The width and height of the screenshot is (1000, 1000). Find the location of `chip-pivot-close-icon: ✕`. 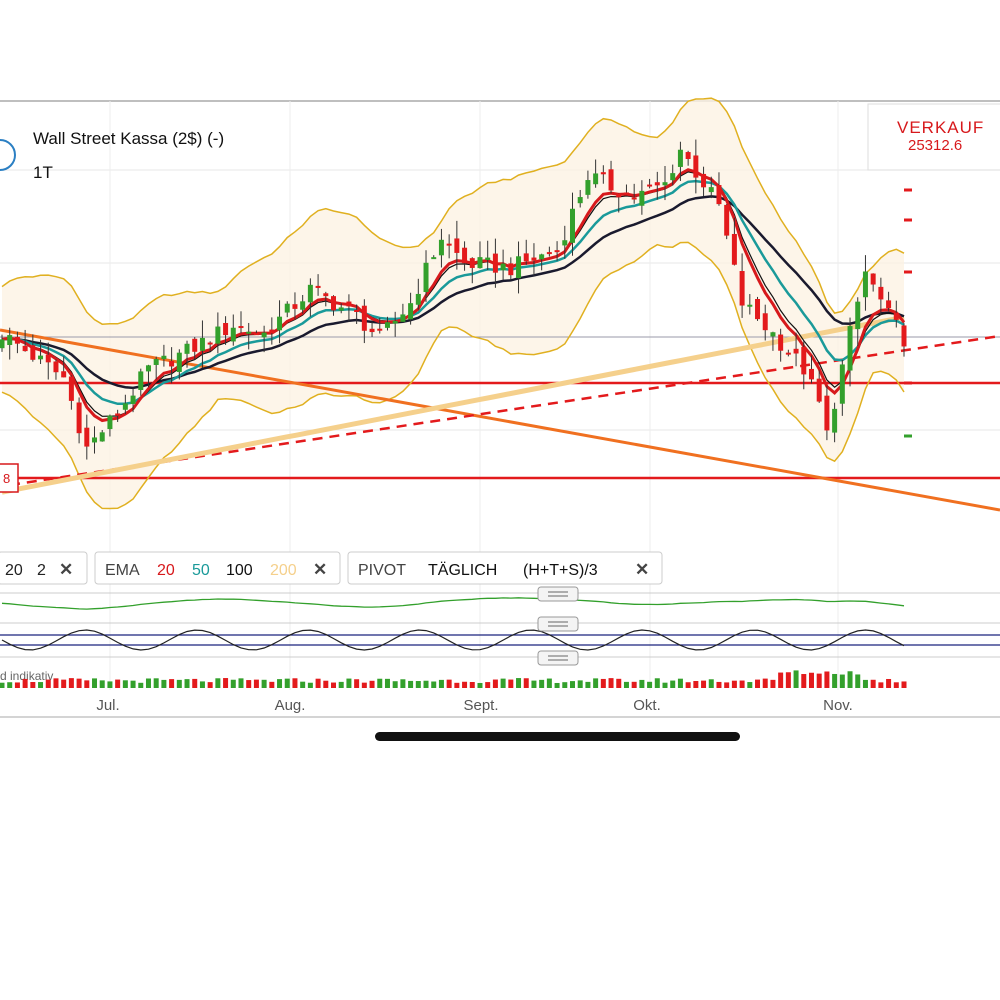

chip-pivot-close-icon: ✕ is located at coordinates (642, 569).